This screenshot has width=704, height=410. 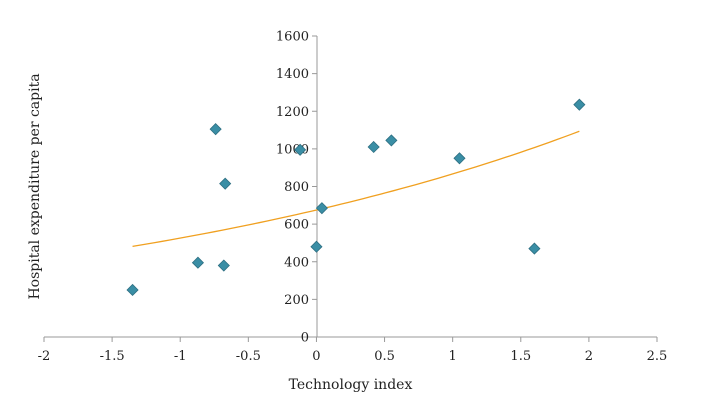 I want to click on y-axis-title: Hospital expenditure per capita, so click(x=35, y=186).